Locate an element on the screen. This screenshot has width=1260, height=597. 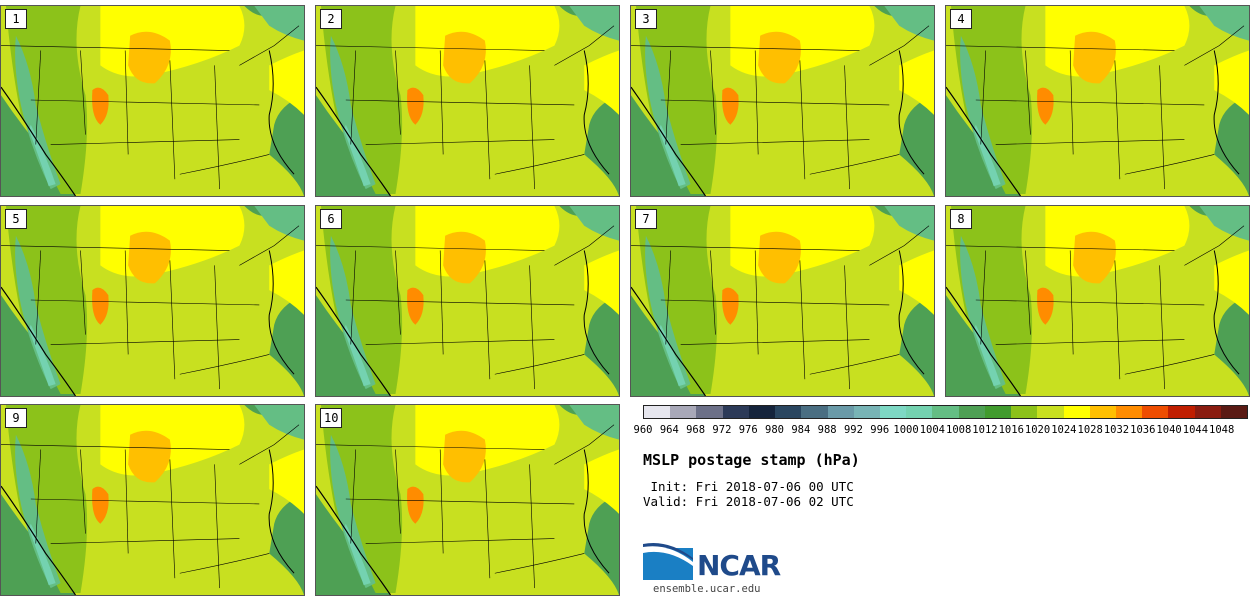
colorbar-tick: 964 is located at coordinates (669, 430).